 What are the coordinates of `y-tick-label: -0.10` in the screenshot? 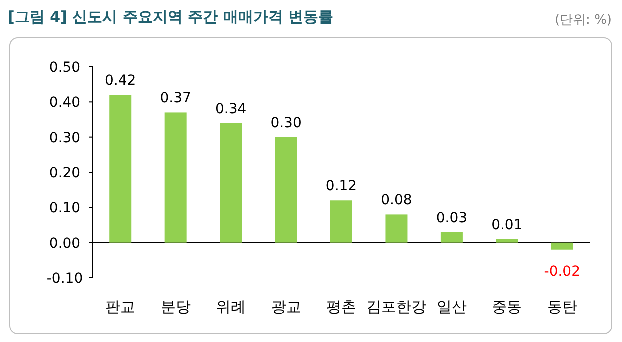 It's located at (65, 279).